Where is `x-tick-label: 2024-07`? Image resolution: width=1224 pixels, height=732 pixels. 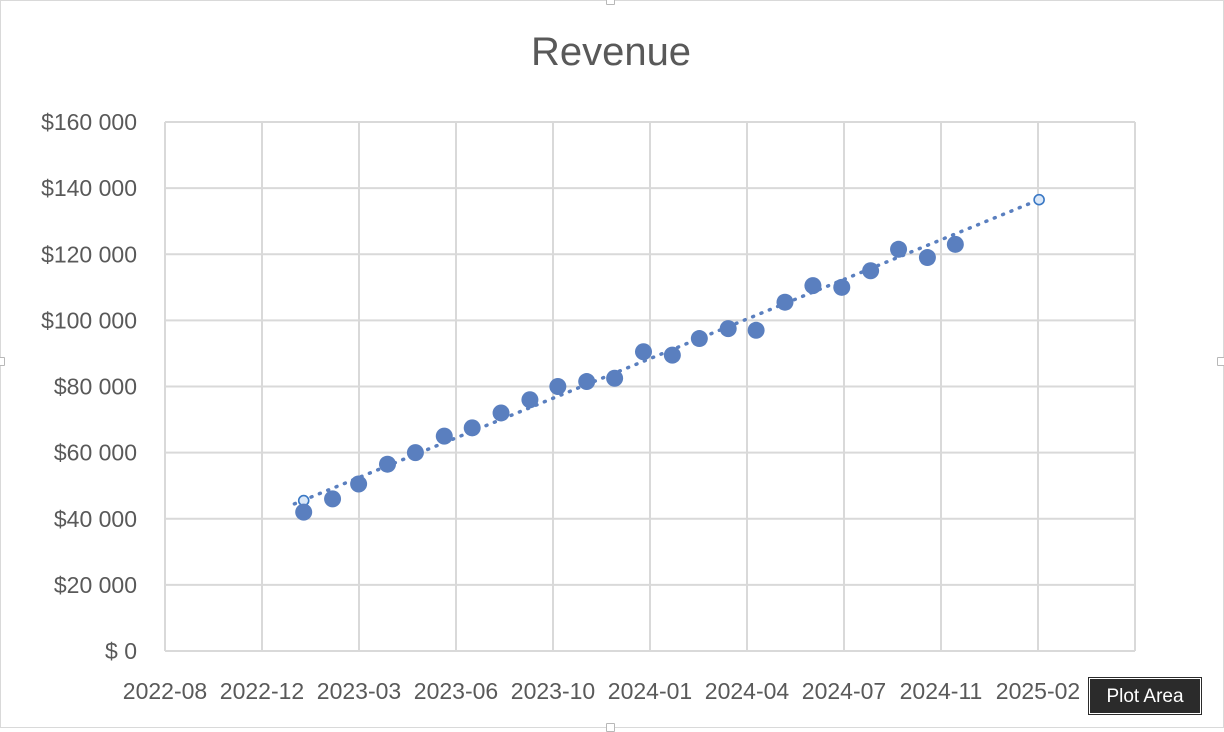
x-tick-label: 2024-07 is located at coordinates (844, 691).